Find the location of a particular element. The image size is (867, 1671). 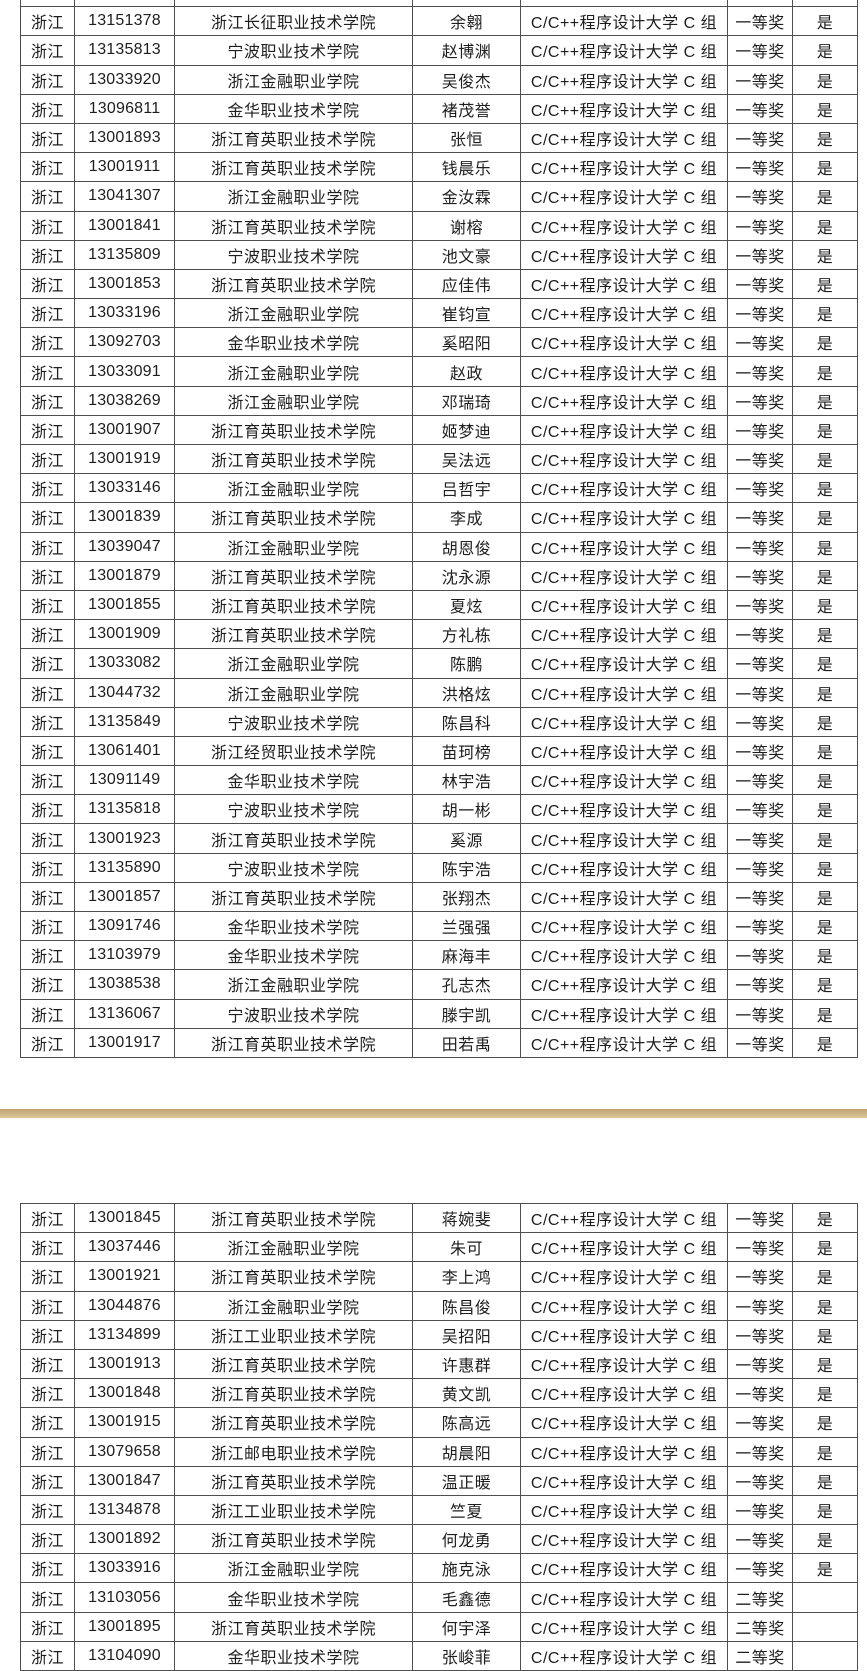

table-cell: 13033082 is located at coordinates (124, 663).